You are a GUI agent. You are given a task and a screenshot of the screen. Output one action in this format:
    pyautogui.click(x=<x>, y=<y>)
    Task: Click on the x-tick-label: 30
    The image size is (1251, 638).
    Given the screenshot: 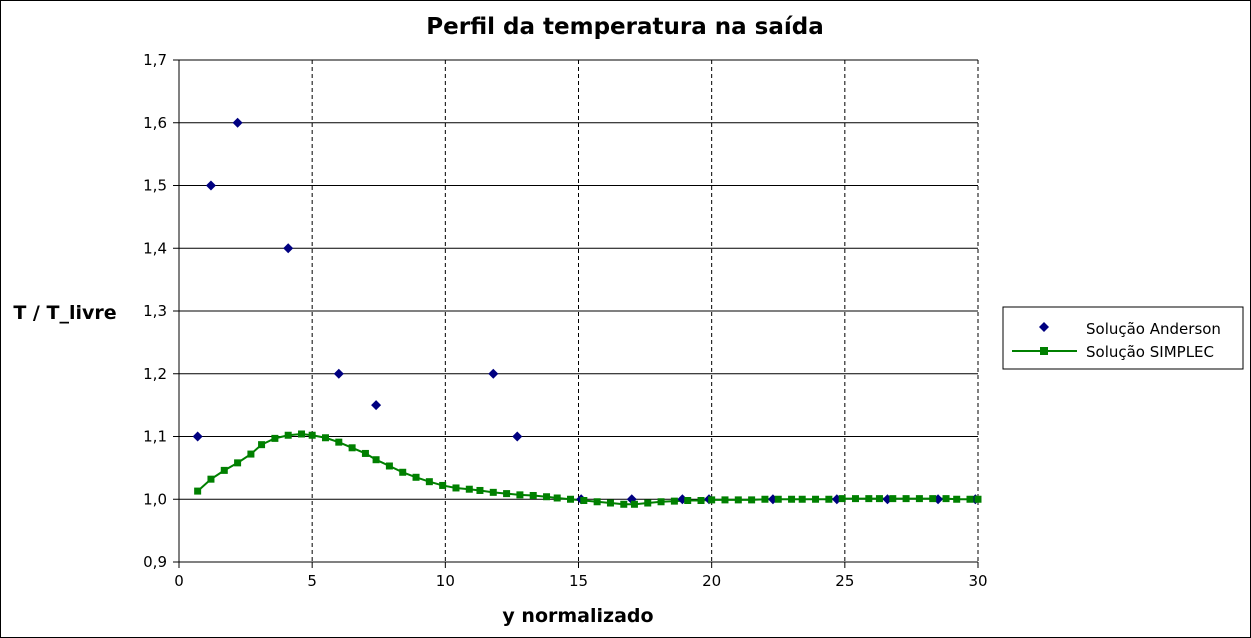 What is the action you would take?
    pyautogui.click(x=977, y=581)
    